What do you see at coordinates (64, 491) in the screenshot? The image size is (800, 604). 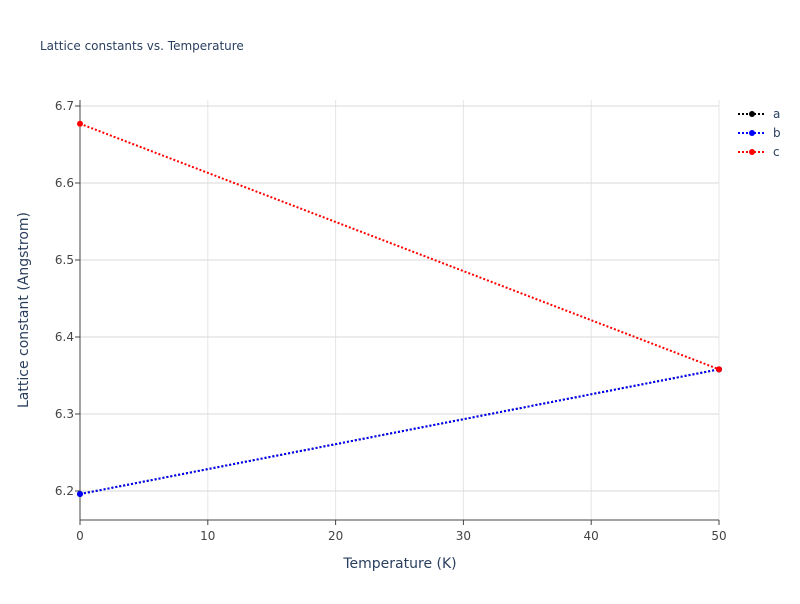 I see `y-tick-label: 6.2` at bounding box center [64, 491].